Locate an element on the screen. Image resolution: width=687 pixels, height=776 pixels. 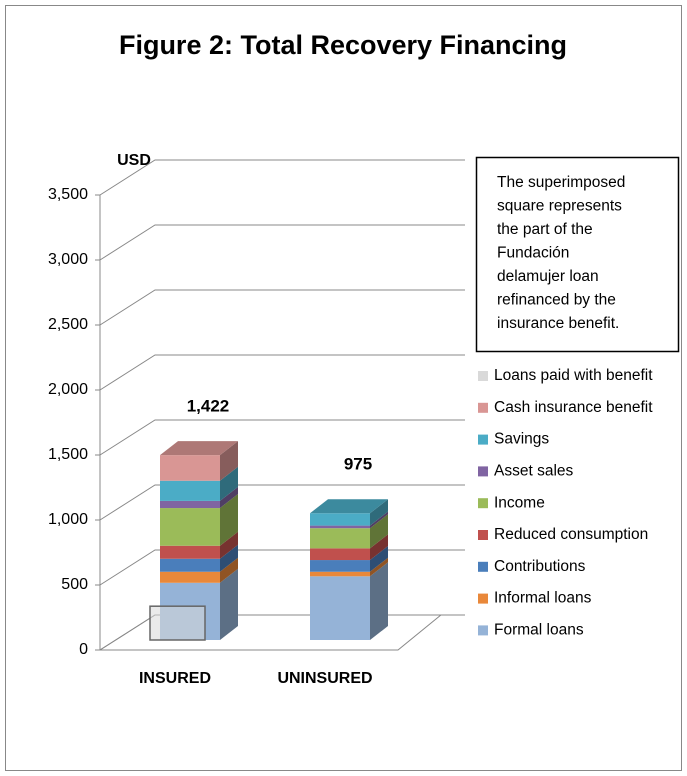
legend-label: Cash insurance benefit is located at coordinates (573, 407).